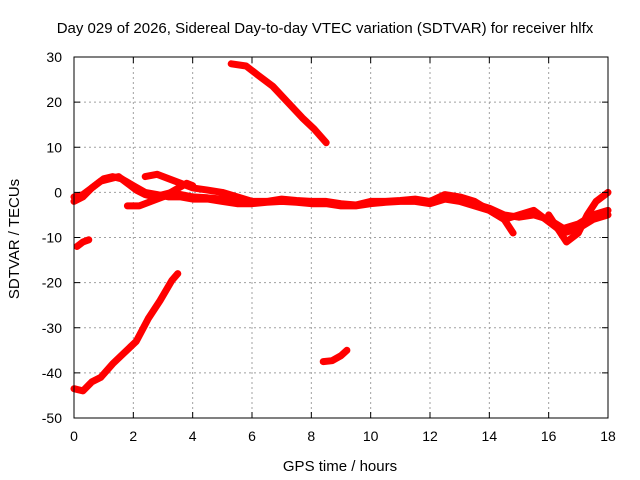 This screenshot has width=640, height=480. Describe the element at coordinates (54, 102) in the screenshot. I see `y-tick-label: 20` at that location.